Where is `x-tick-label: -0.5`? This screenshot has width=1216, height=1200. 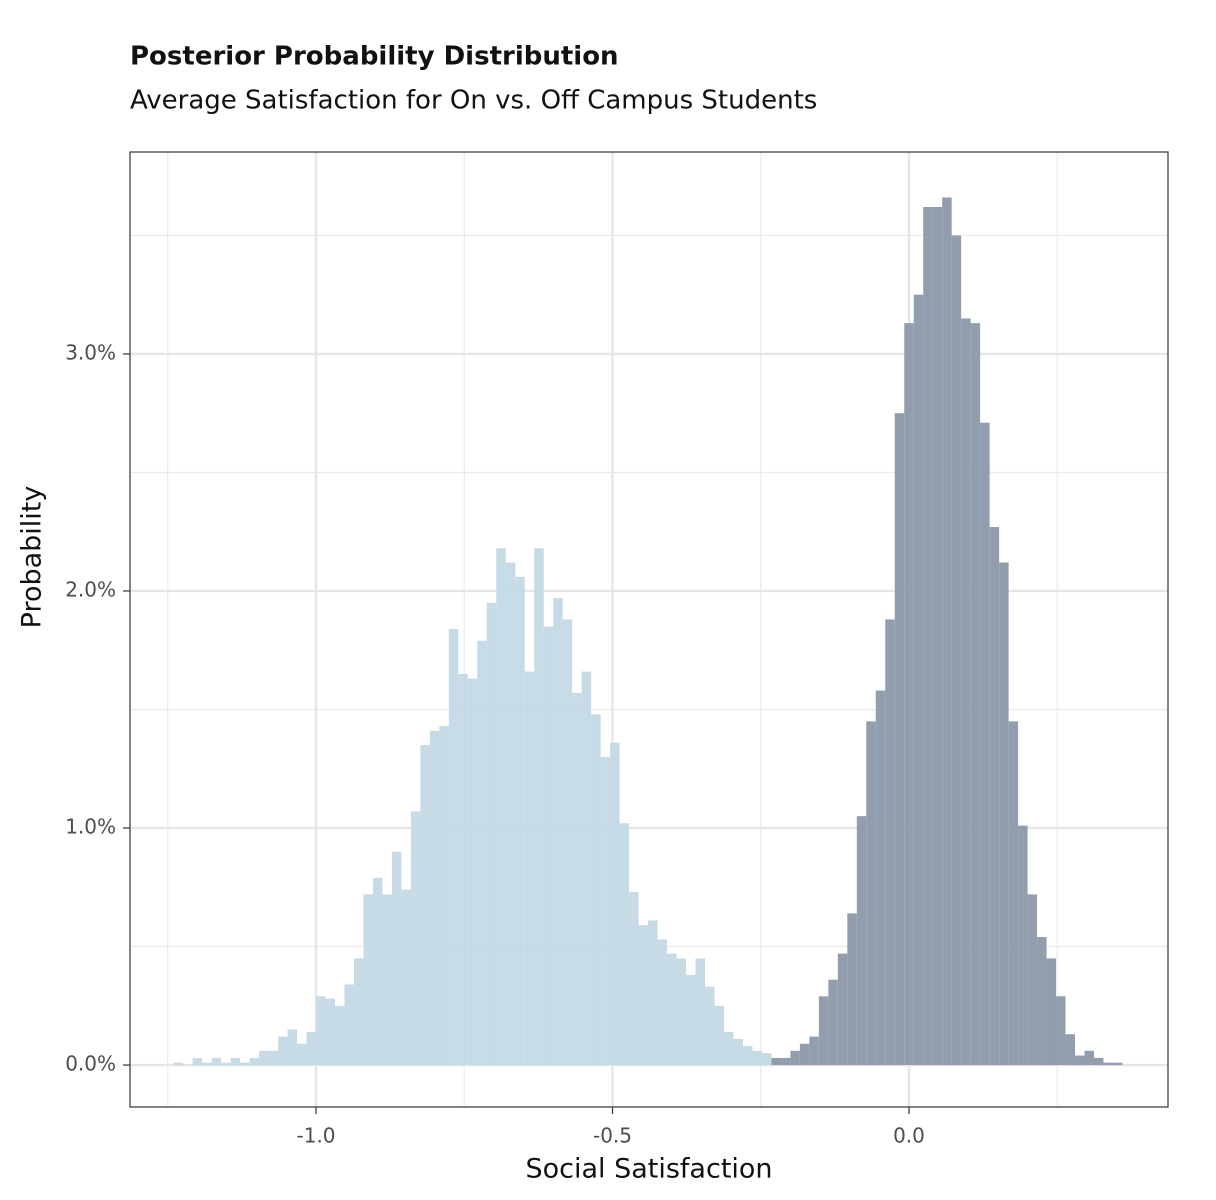
x-tick-label: -0.5 is located at coordinates (612, 1136).